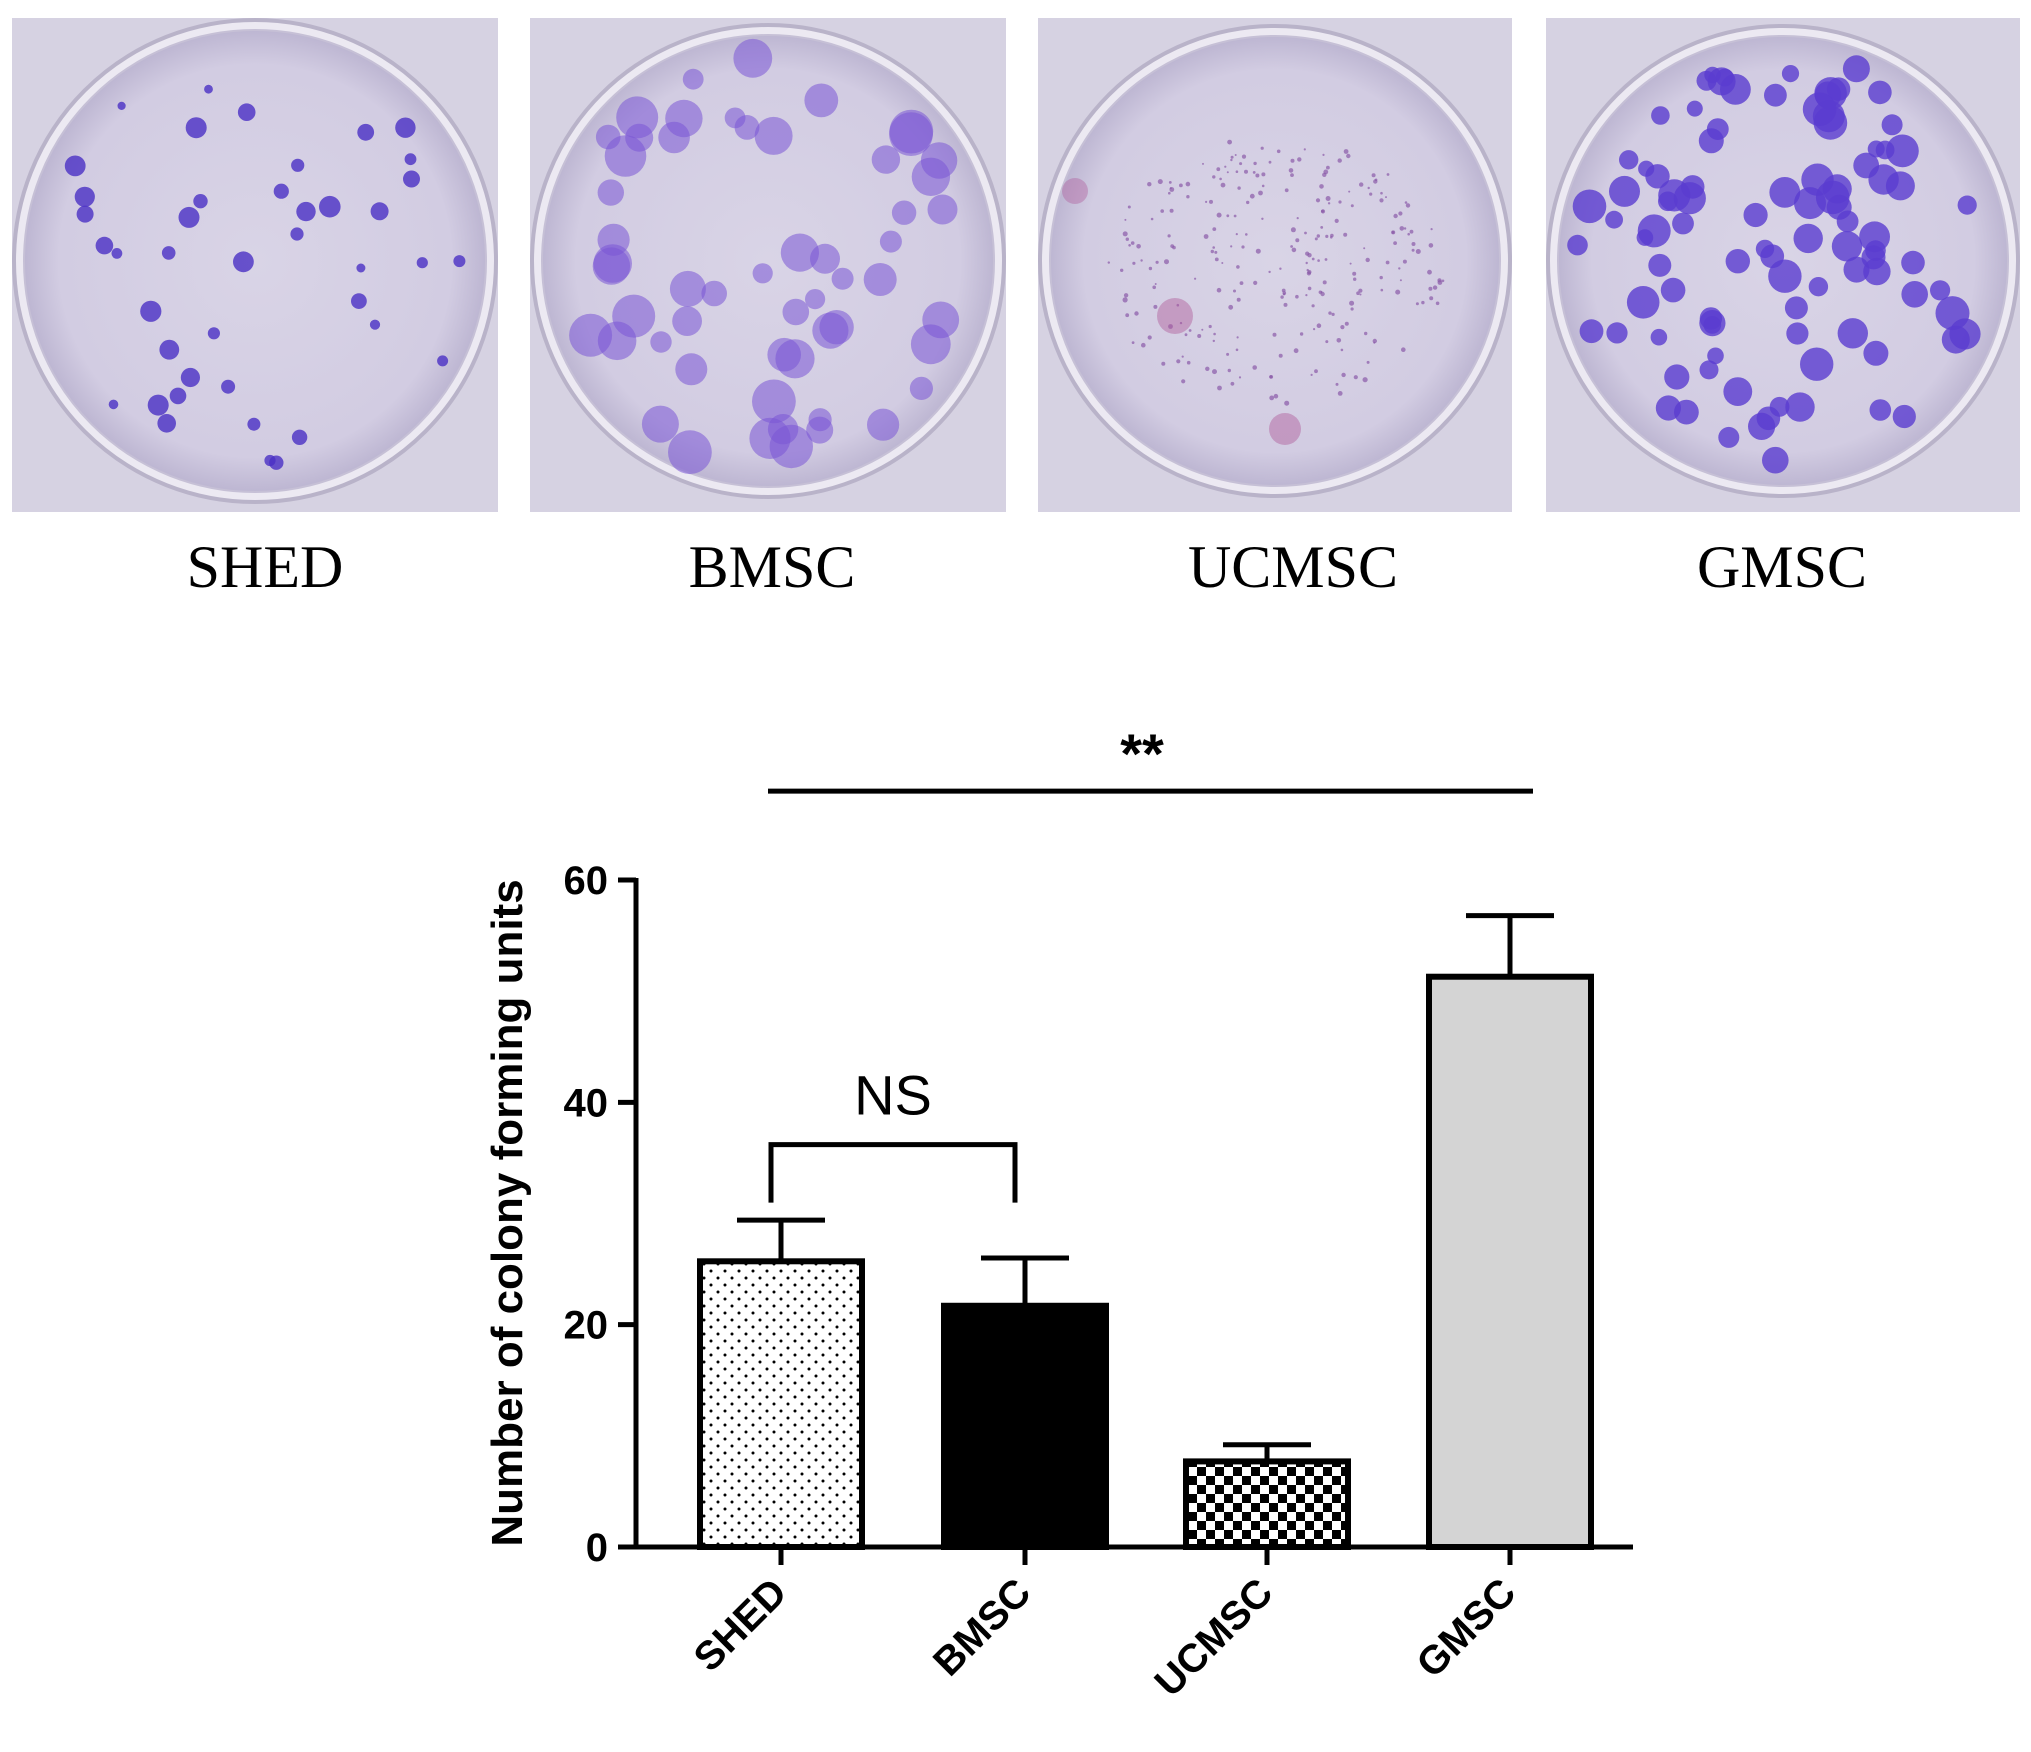 This screenshot has width=2031, height=1752. What do you see at coordinates (1150, 962) in the screenshot?
I see `significance-annotations: NS **` at bounding box center [1150, 962].